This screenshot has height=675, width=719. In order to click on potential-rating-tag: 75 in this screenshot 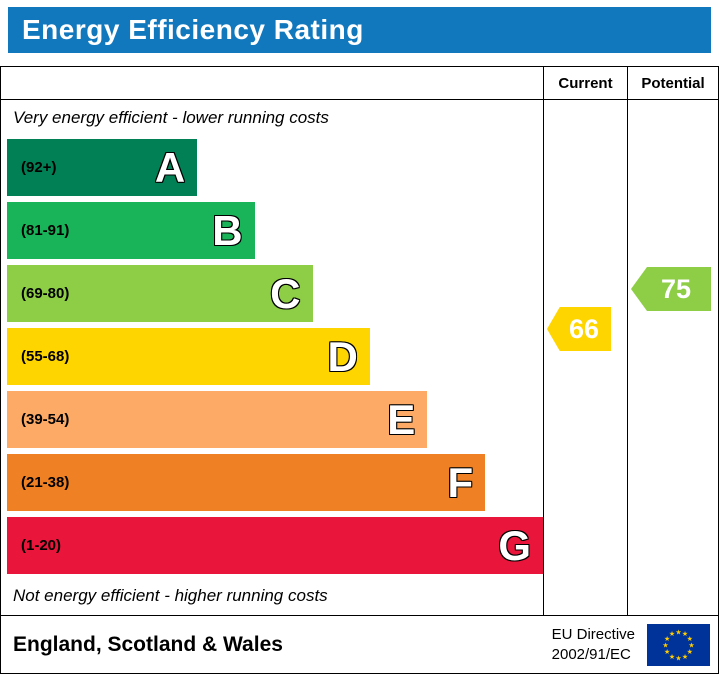, I will do `click(671, 289)`.